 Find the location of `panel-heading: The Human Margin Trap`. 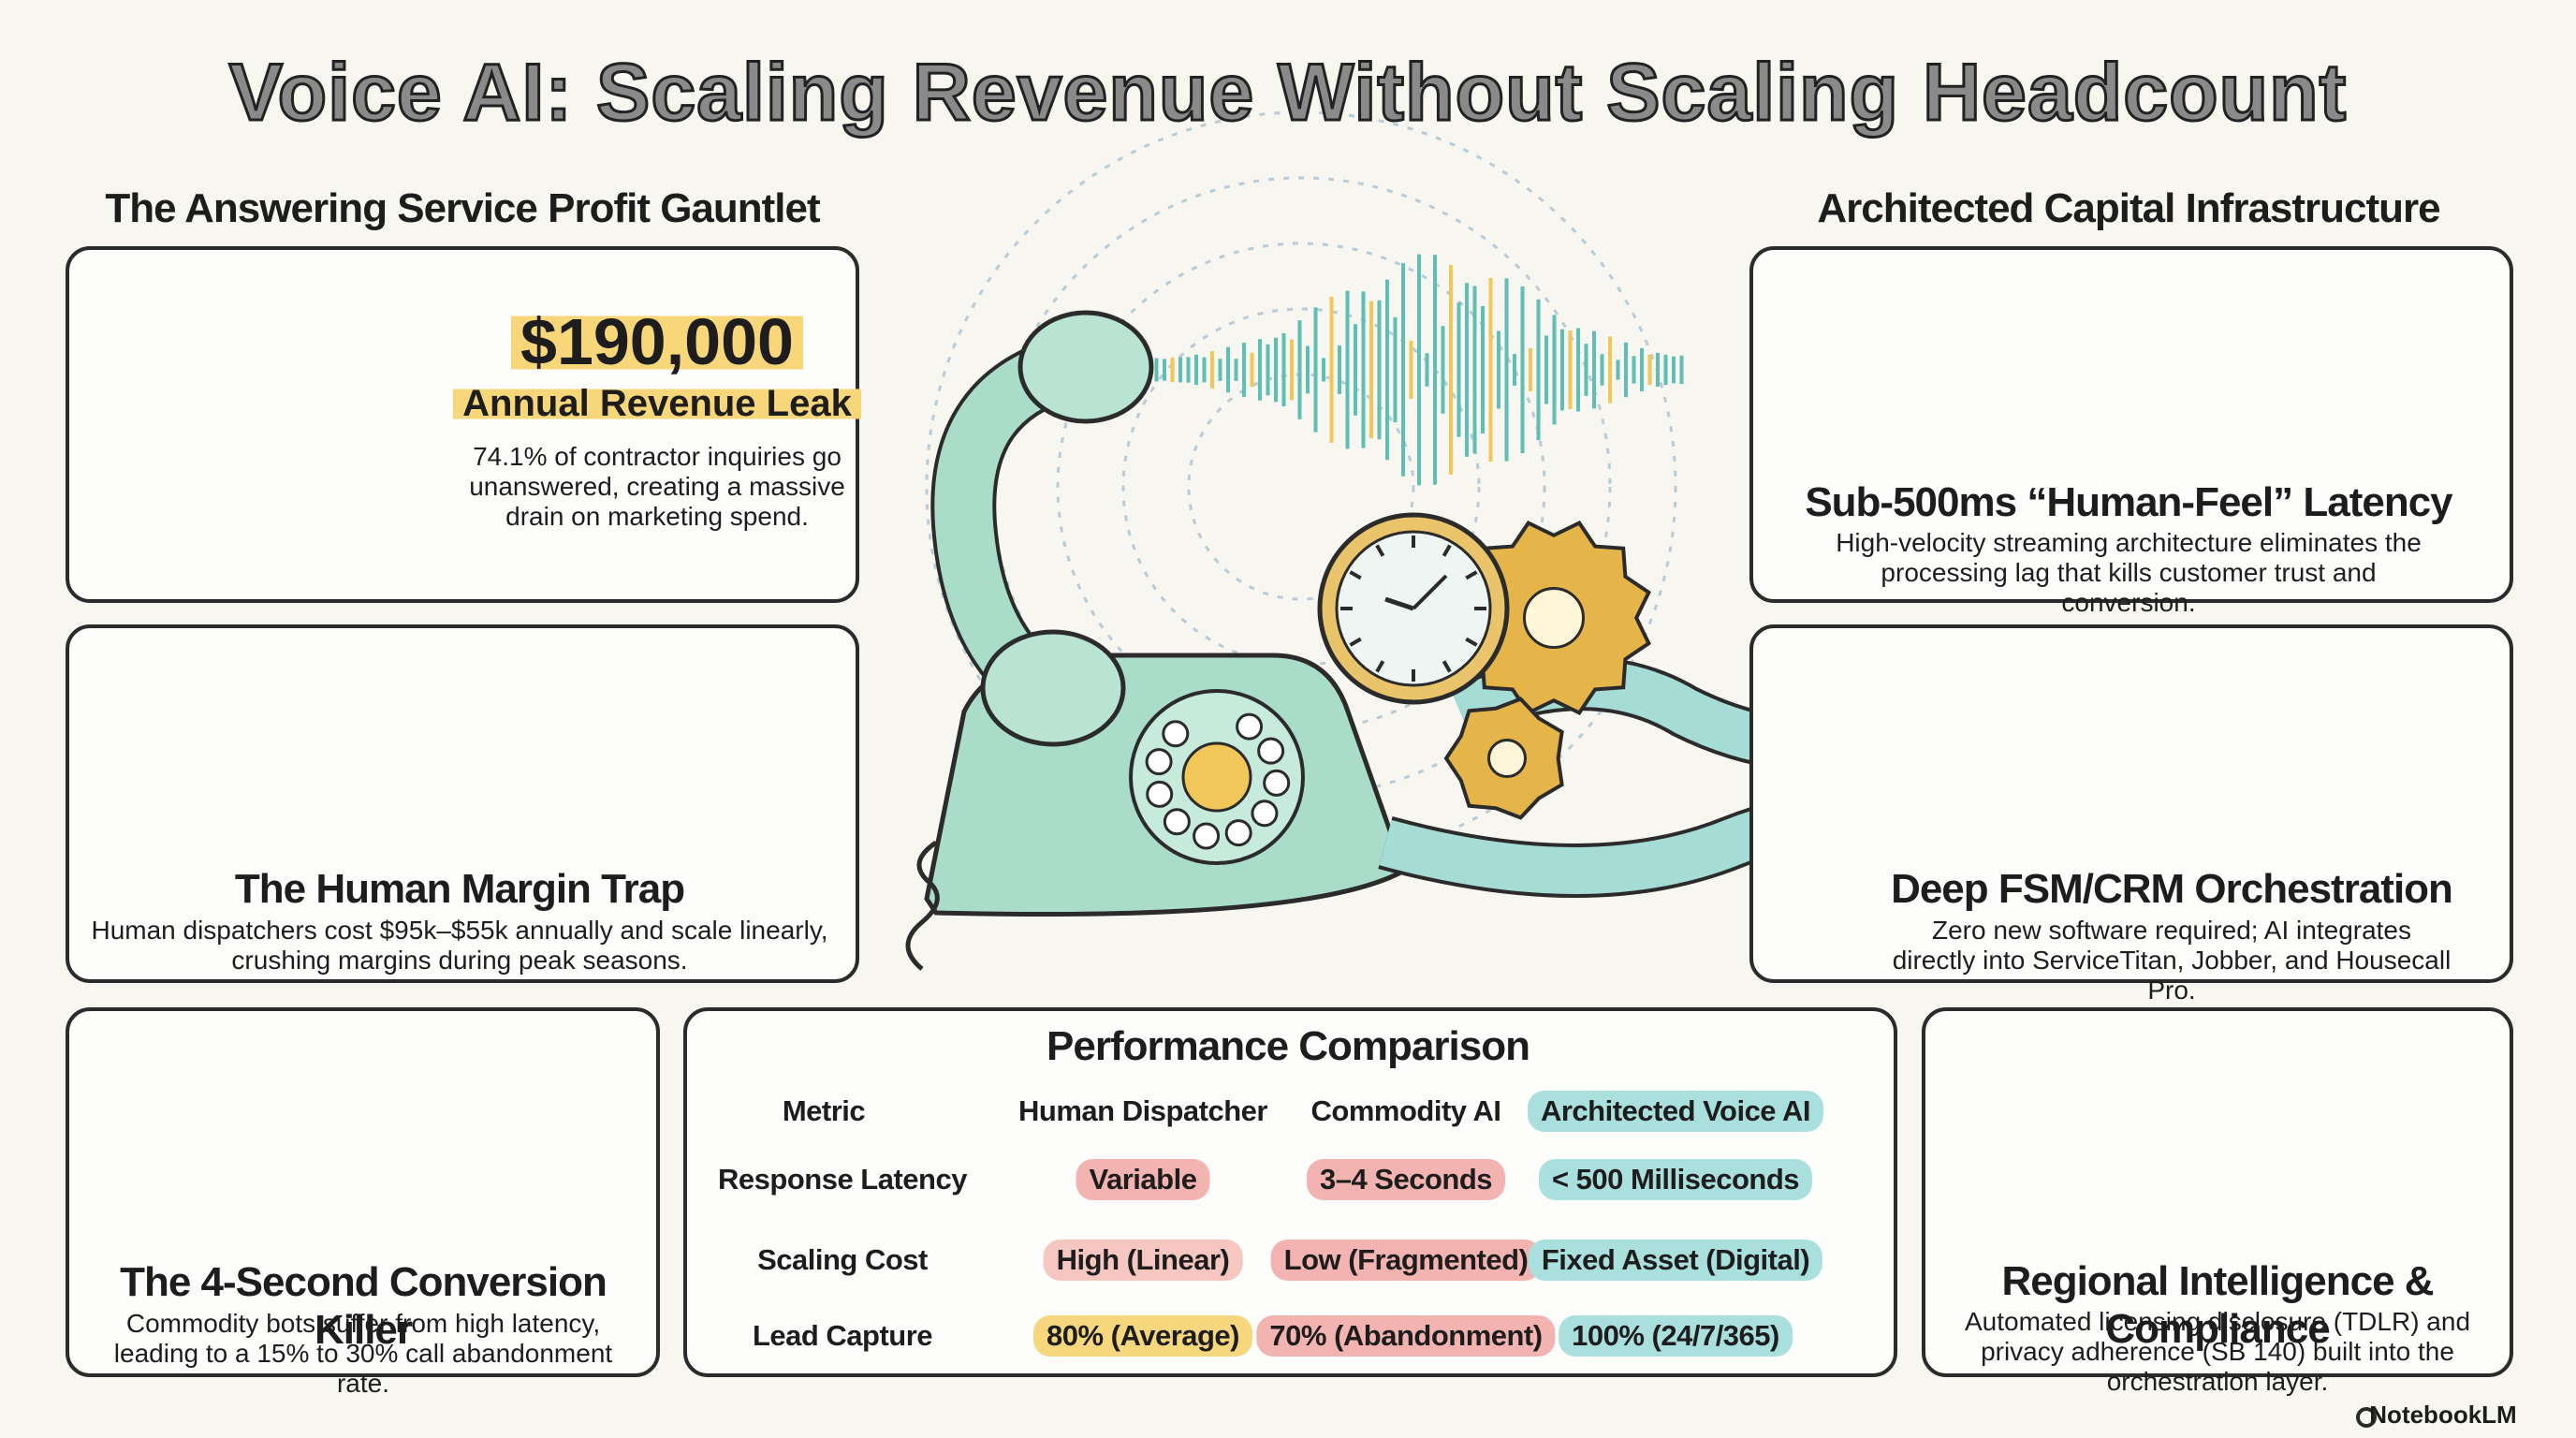

panel-heading: The Human Margin Trap is located at coordinates (459, 889).